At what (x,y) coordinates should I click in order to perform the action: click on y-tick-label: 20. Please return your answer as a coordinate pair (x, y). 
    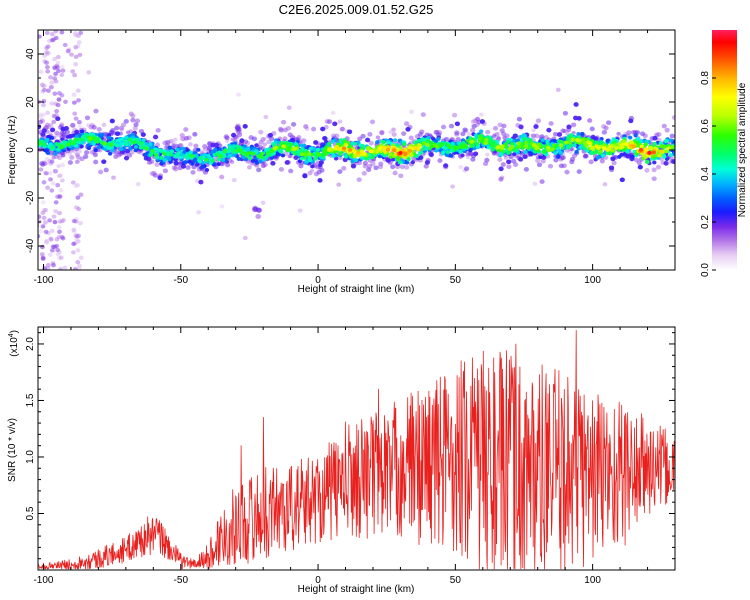
    Looking at the image, I should click on (30, 102).